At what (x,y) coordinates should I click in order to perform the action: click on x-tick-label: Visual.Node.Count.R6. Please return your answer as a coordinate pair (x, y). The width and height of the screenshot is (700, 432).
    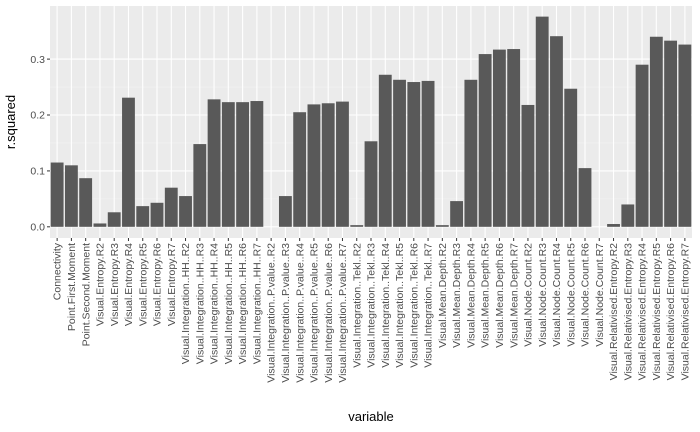
    Looking at the image, I should click on (586, 295).